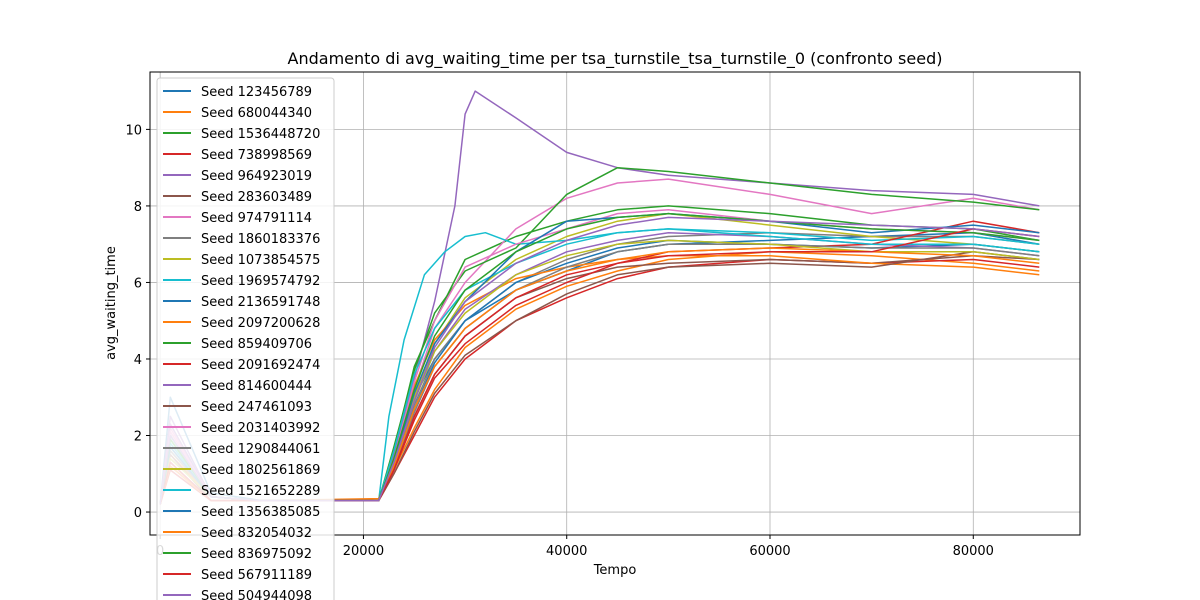 The width and height of the screenshot is (1200, 600). What do you see at coordinates (133, 130) in the screenshot?
I see `y-tick-label: 10` at bounding box center [133, 130].